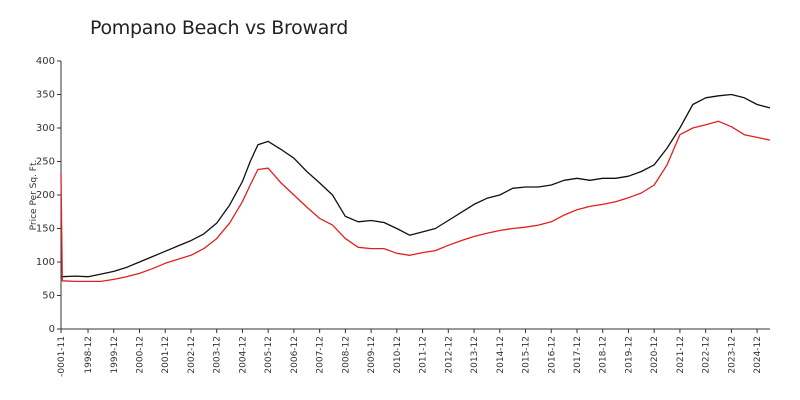 This screenshot has height=400, width=800. I want to click on y-tick-label: 50, so click(48, 296).